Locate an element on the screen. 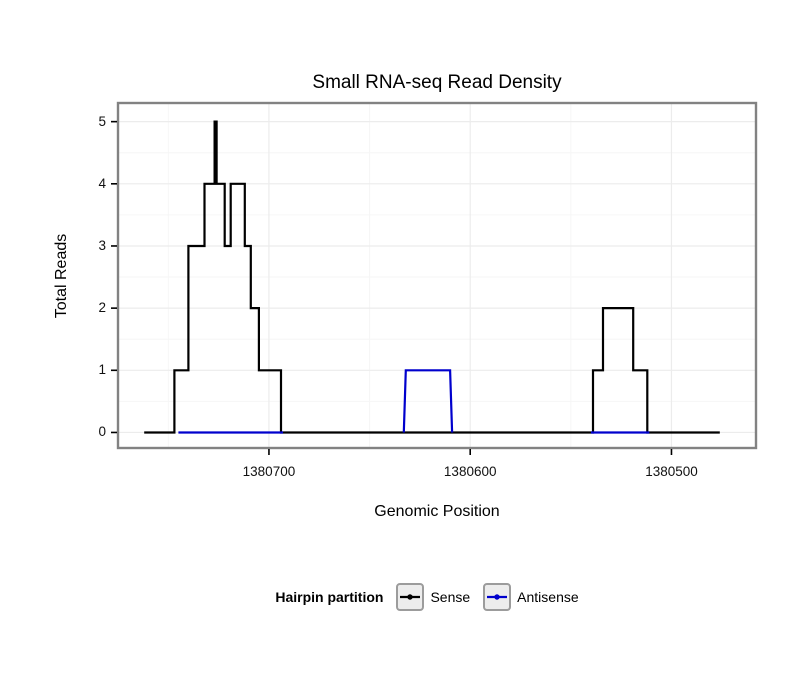 This screenshot has width=810, height=690. legend-label-sense: Sense is located at coordinates (450, 597).